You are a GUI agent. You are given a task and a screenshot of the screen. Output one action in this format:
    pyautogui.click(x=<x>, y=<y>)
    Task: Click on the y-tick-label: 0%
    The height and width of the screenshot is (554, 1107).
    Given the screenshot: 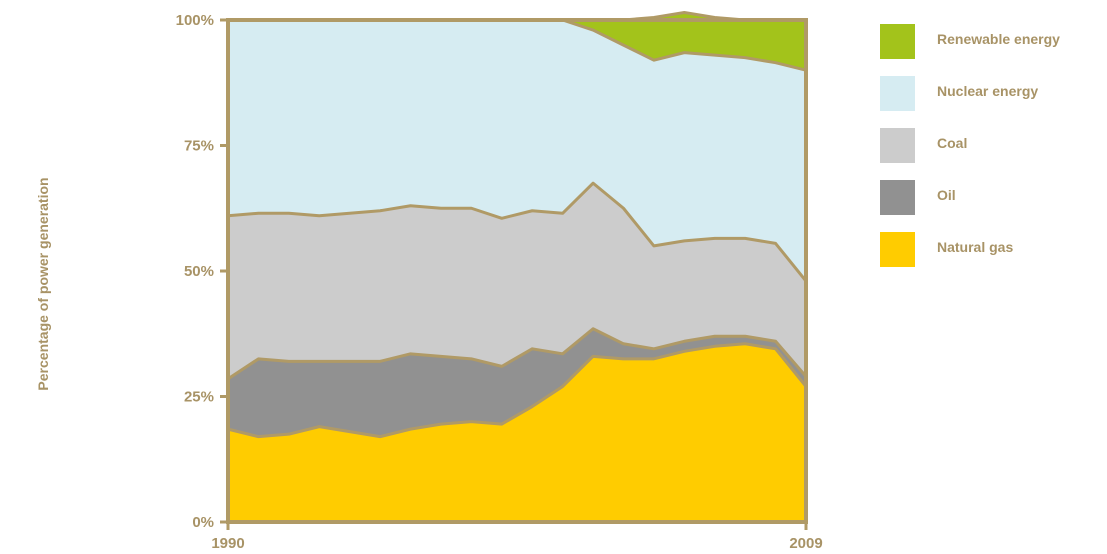 What is the action you would take?
    pyautogui.click(x=203, y=522)
    